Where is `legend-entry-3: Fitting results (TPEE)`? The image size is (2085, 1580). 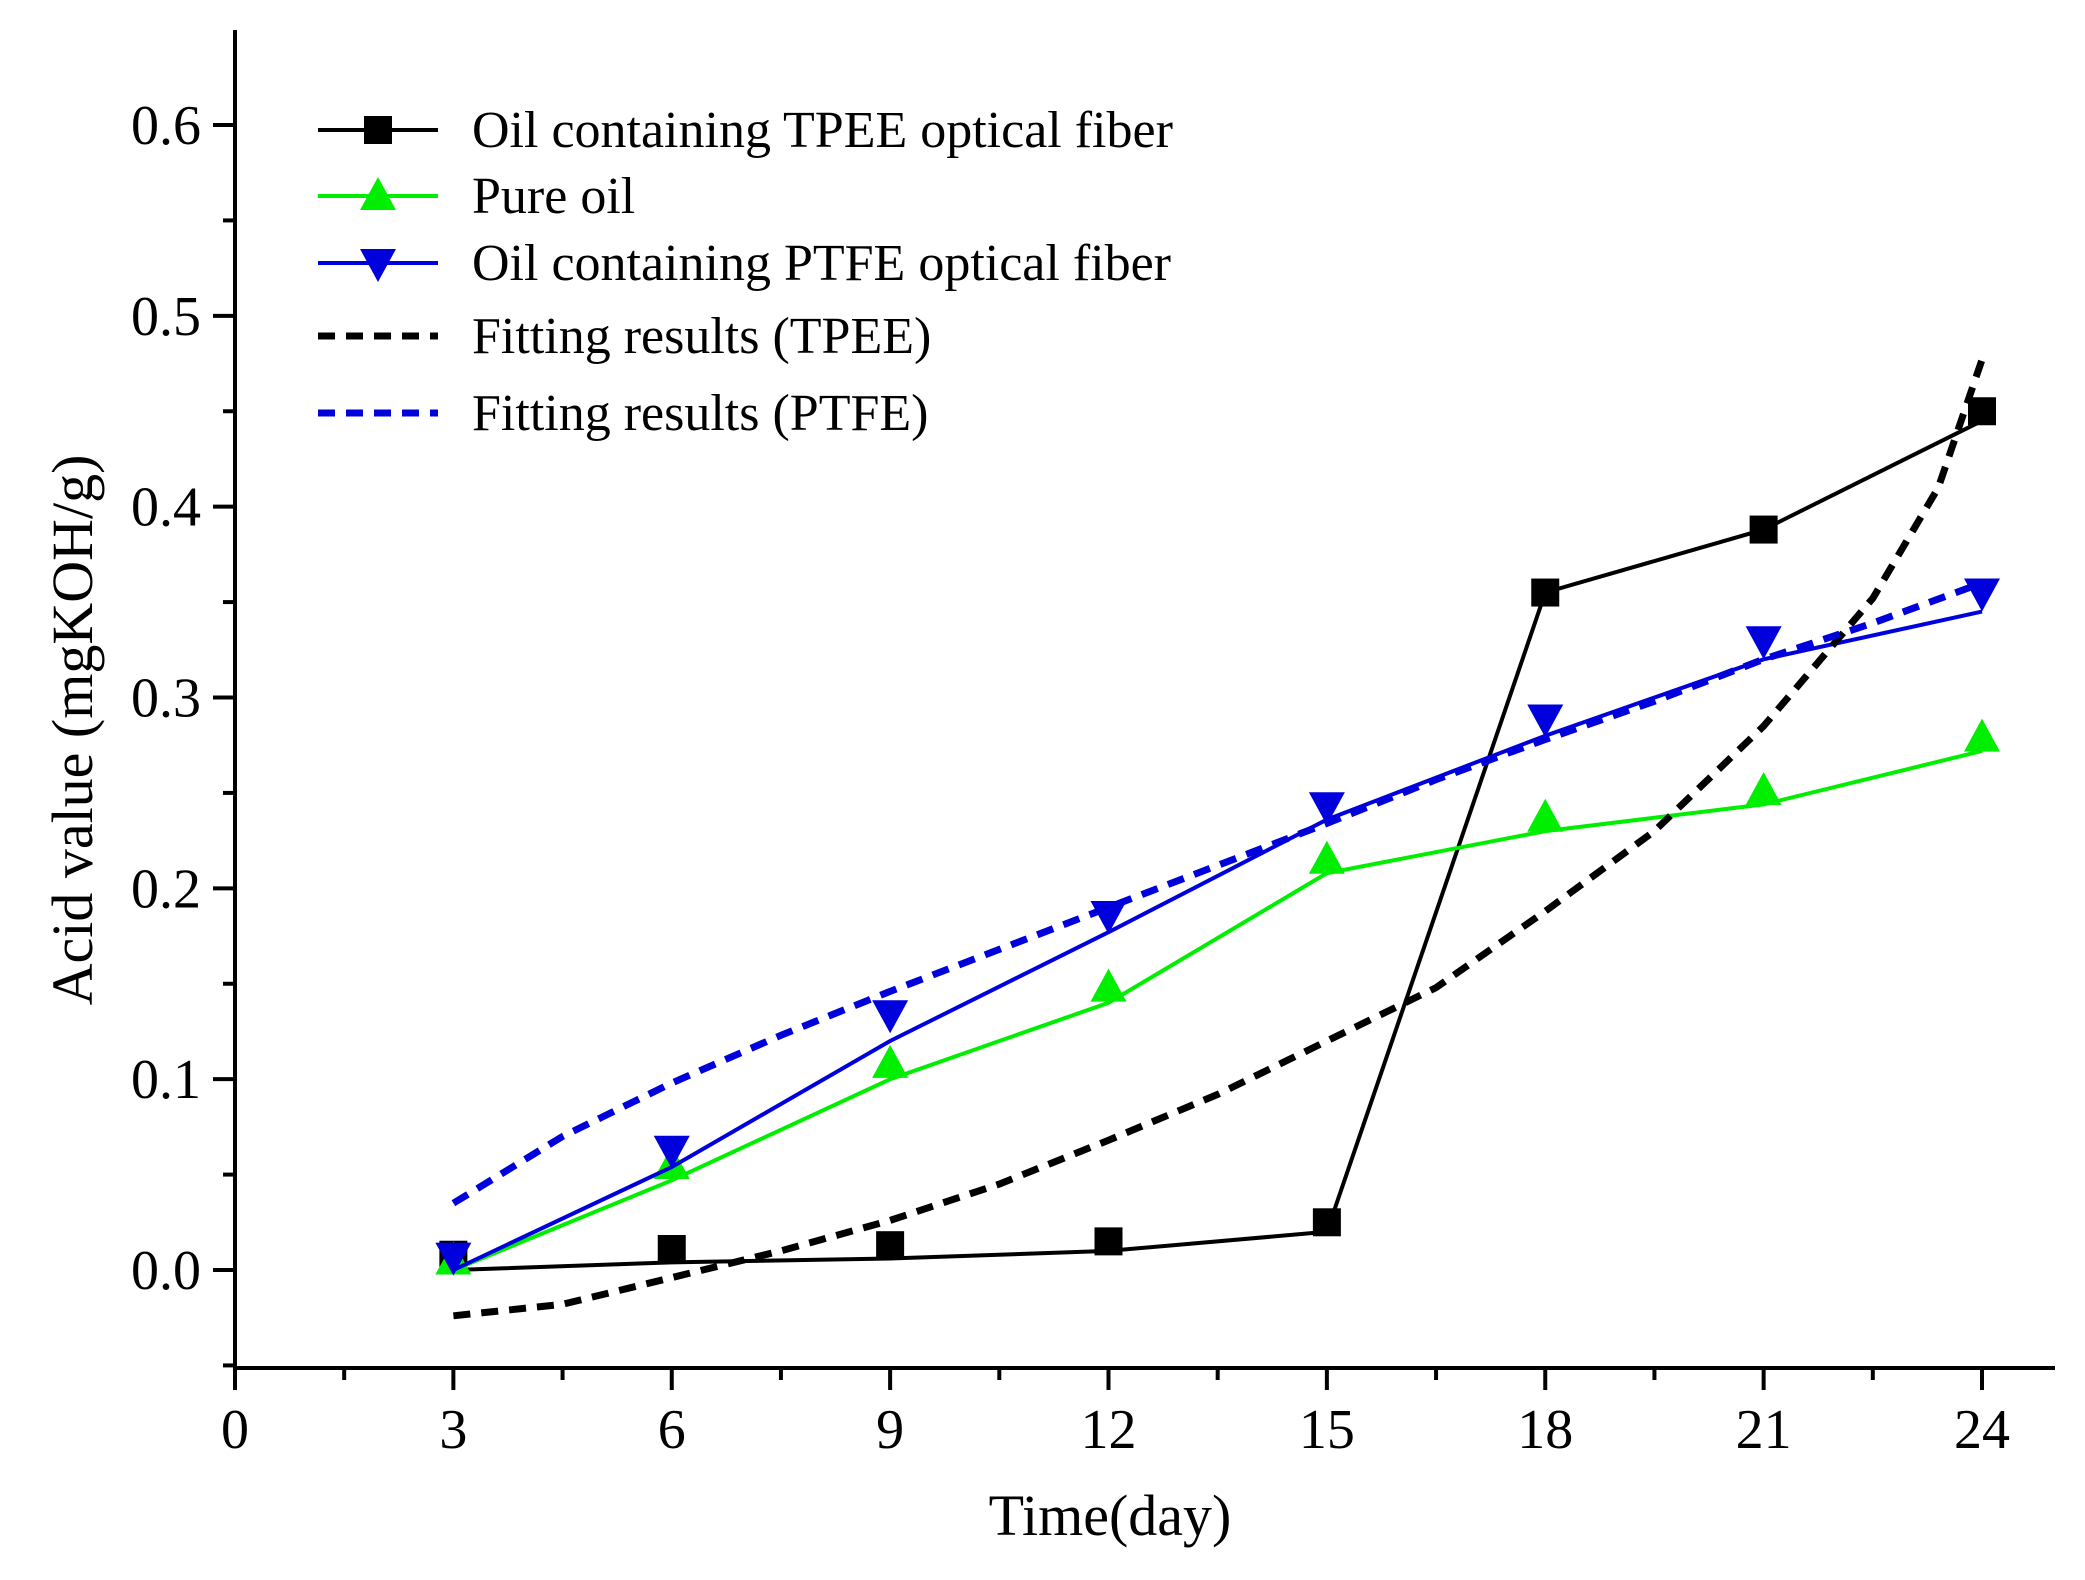 legend-entry-3: Fitting results (TPEE) is located at coordinates (624, 336).